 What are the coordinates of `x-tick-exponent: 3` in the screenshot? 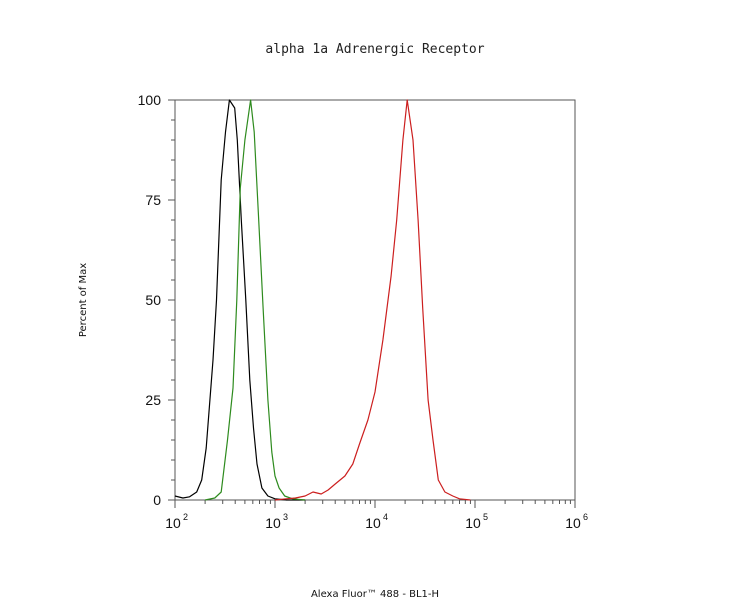 It's located at (285, 517).